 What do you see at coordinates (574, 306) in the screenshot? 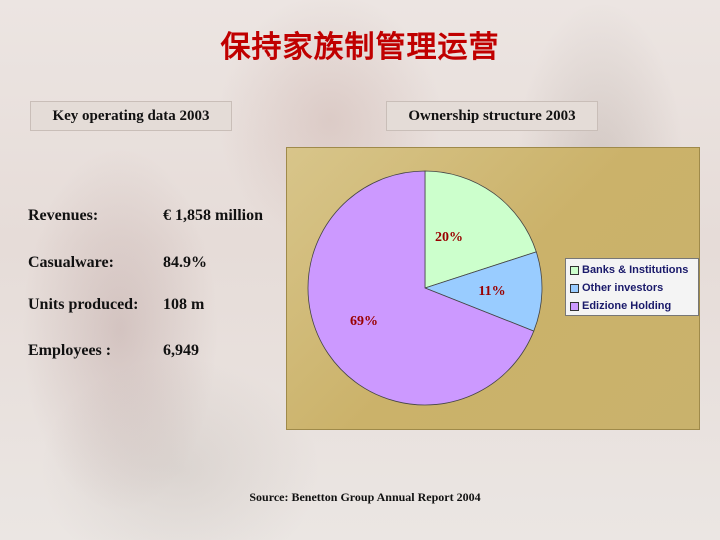
I see `legend-swatch-edizione` at bounding box center [574, 306].